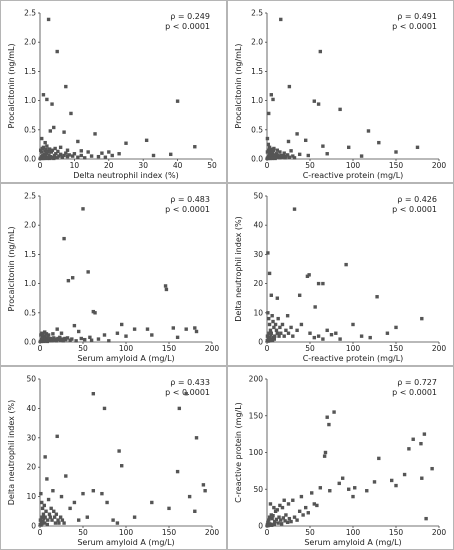 The width and height of the screenshot is (454, 550). I want to click on x-axis-title: C-reactive protein (mg/L), so click(353, 358).